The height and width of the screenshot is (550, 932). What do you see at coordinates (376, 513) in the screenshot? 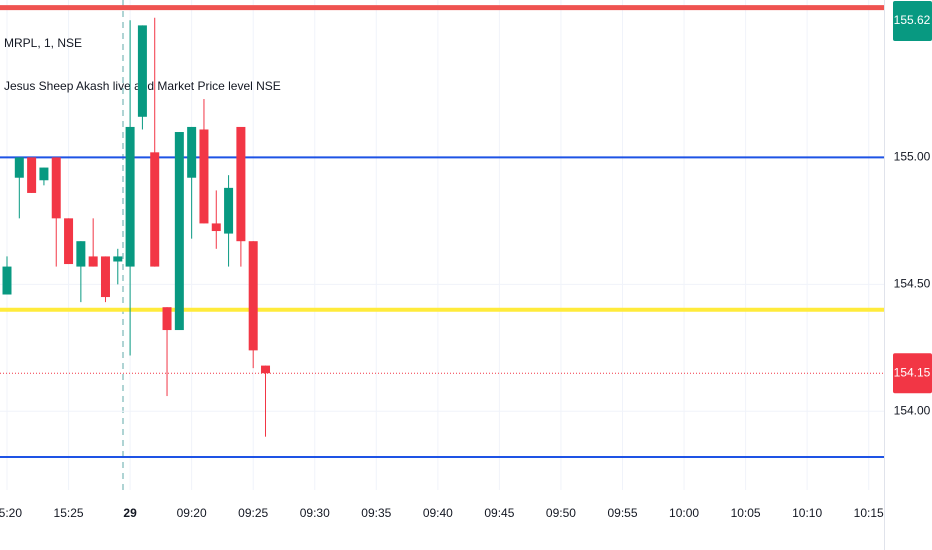
I see `x-tick-label: 09:35` at bounding box center [376, 513].